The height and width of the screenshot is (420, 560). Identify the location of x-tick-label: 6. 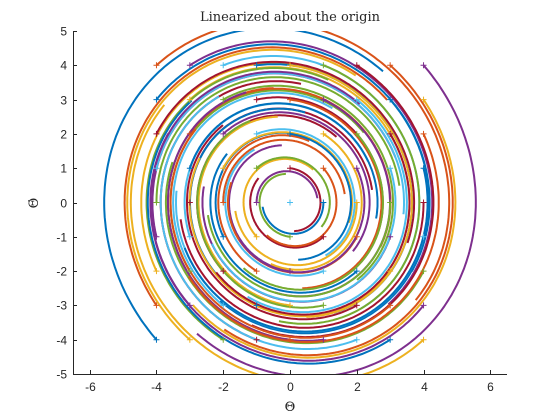
(490, 387).